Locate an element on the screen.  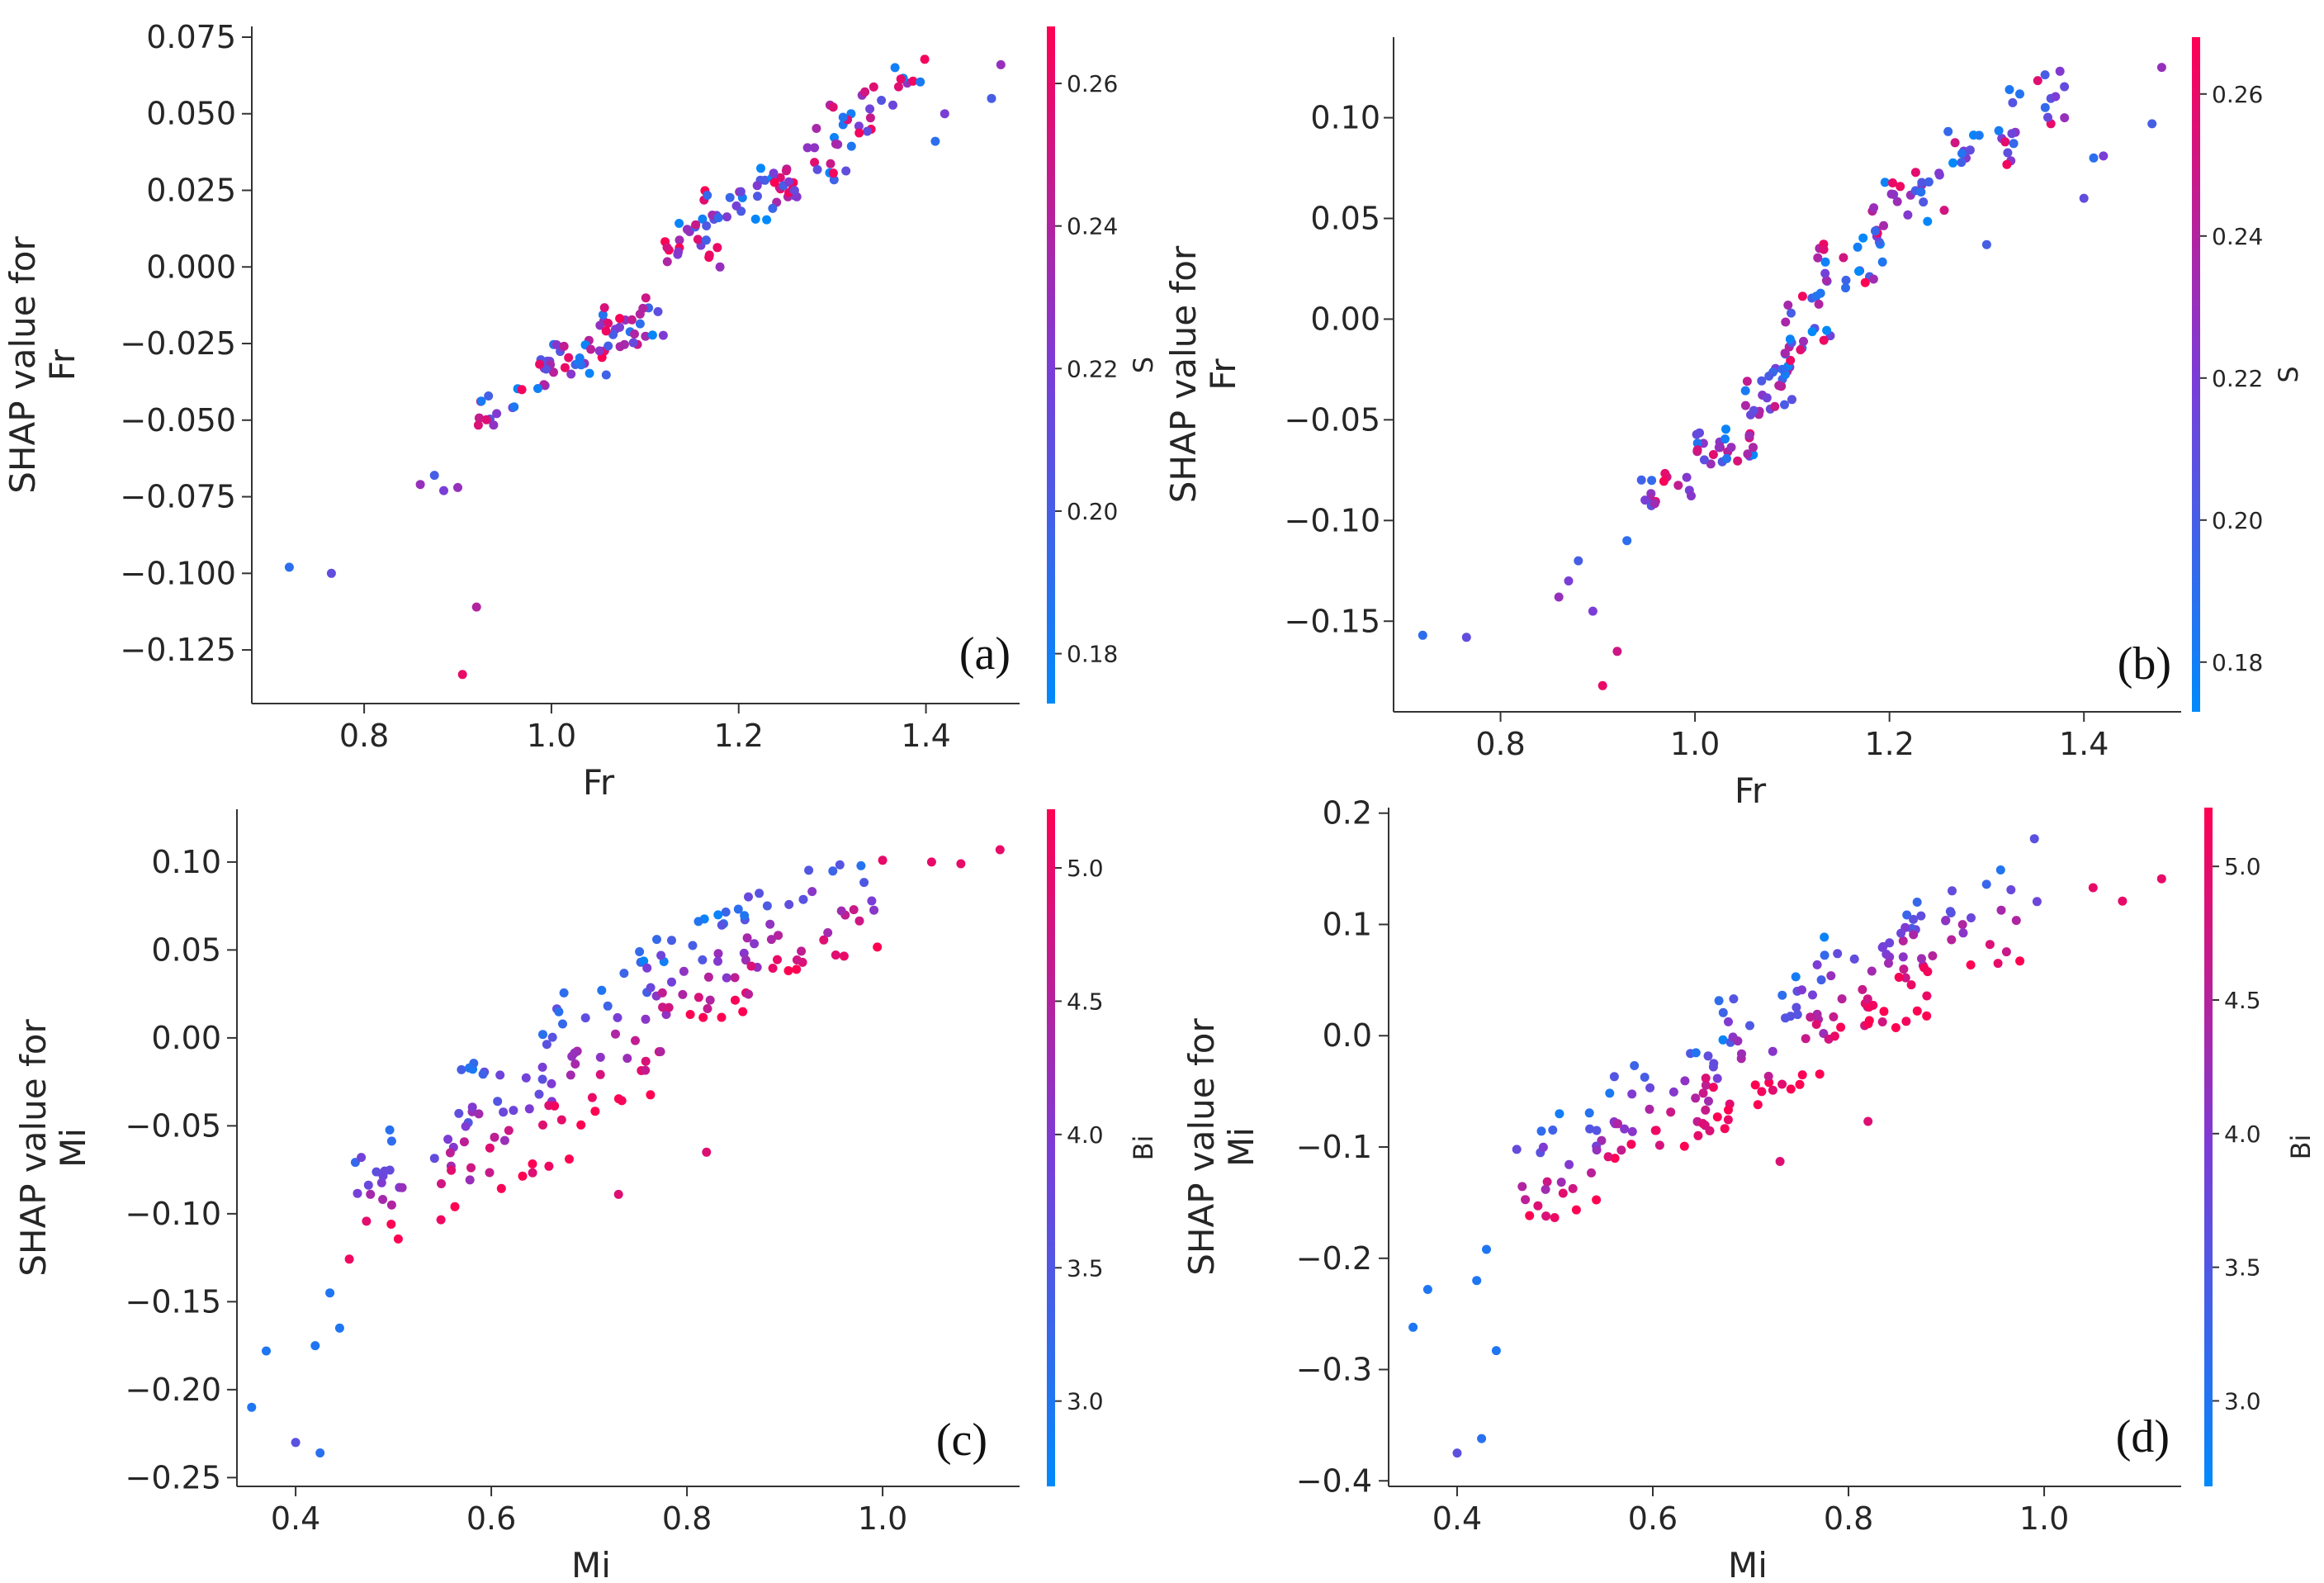
x-tick-label: 0.6 is located at coordinates (1653, 1518).